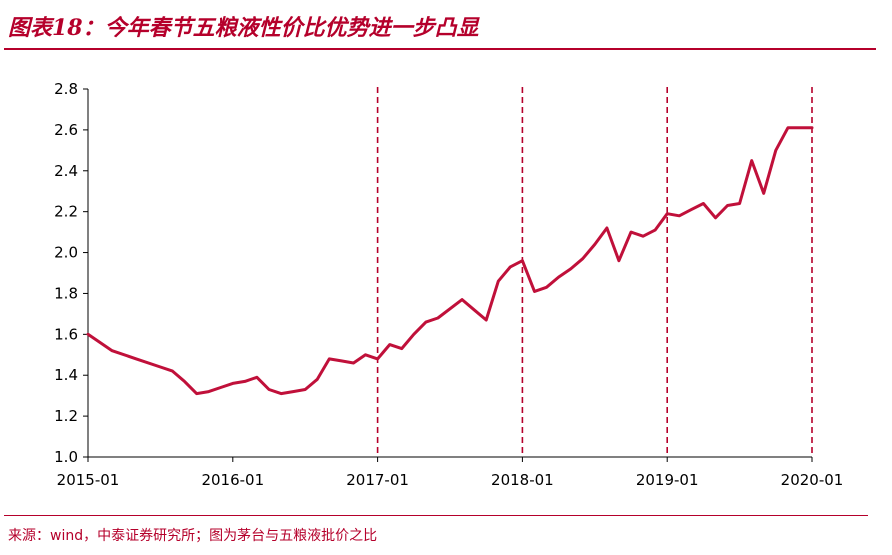  I want to click on chart-title: 图表18：今年春节五粮液性价比优势进一步凸显, so click(243, 28).